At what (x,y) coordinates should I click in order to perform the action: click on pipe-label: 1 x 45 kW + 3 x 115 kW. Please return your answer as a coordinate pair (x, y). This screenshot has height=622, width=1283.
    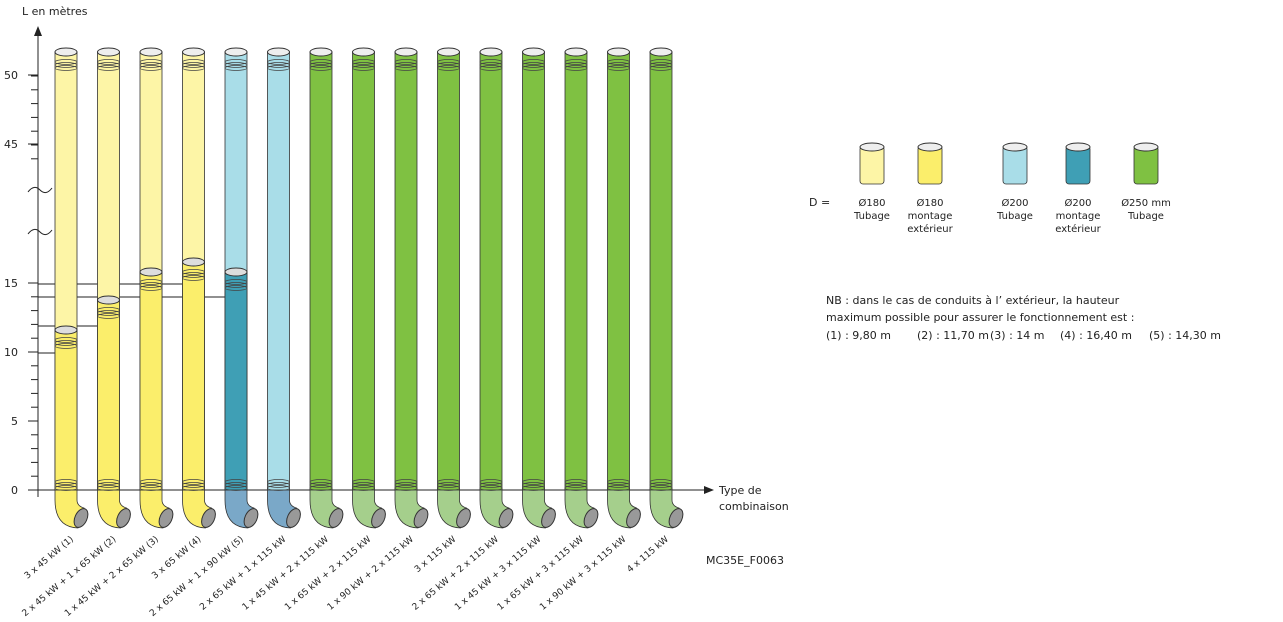
    Looking at the image, I should click on (498, 574).